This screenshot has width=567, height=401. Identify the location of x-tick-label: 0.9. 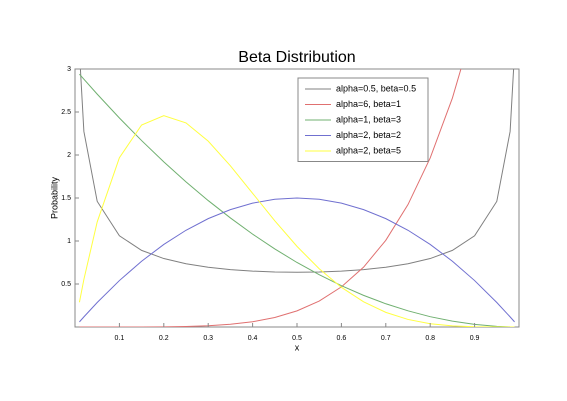
(475, 338).